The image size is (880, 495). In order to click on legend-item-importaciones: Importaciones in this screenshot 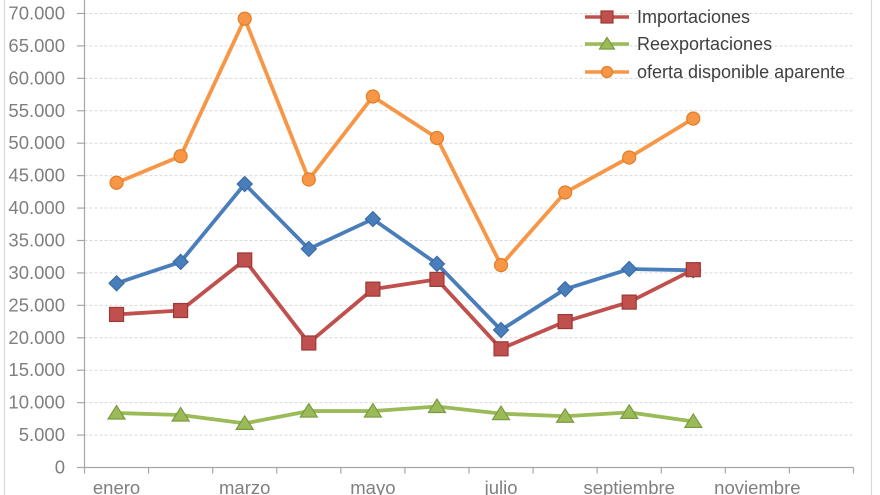, I will do `click(714, 17)`.